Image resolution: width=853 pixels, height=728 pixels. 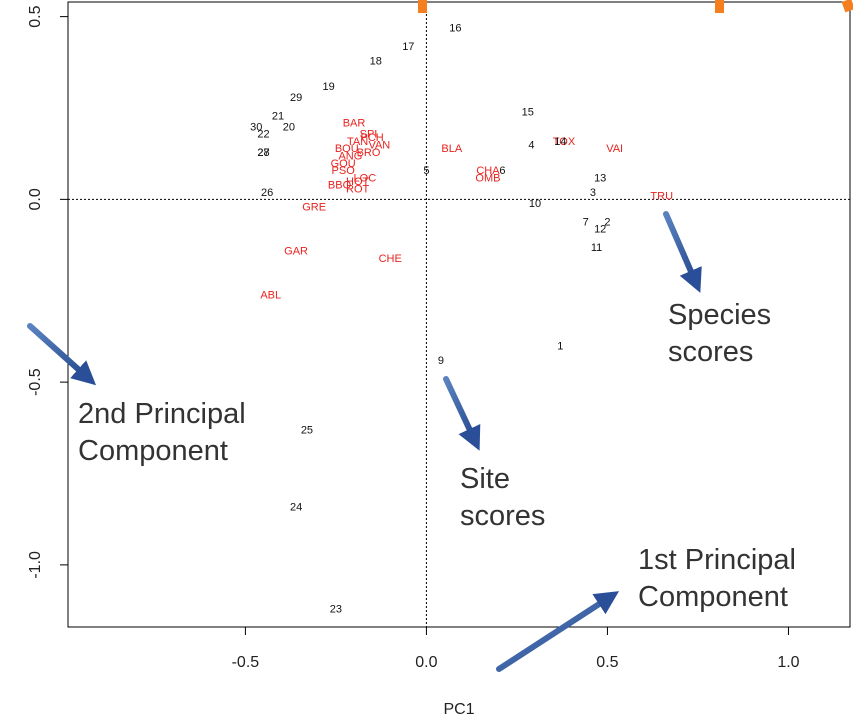 I want to click on y-tick-label: 0.0, so click(x=35, y=199).